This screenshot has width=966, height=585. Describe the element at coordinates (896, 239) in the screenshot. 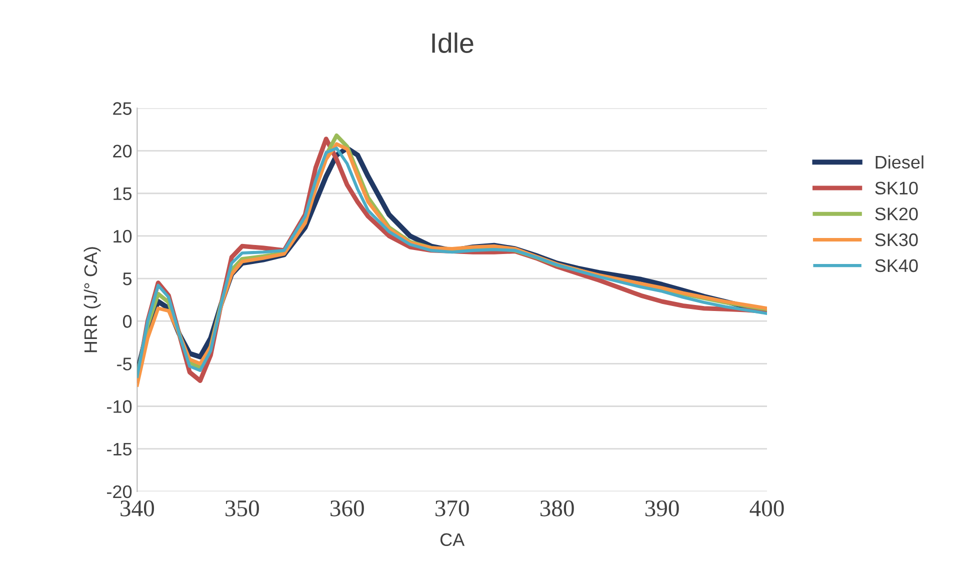

I see `legend-label: SK30` at that location.